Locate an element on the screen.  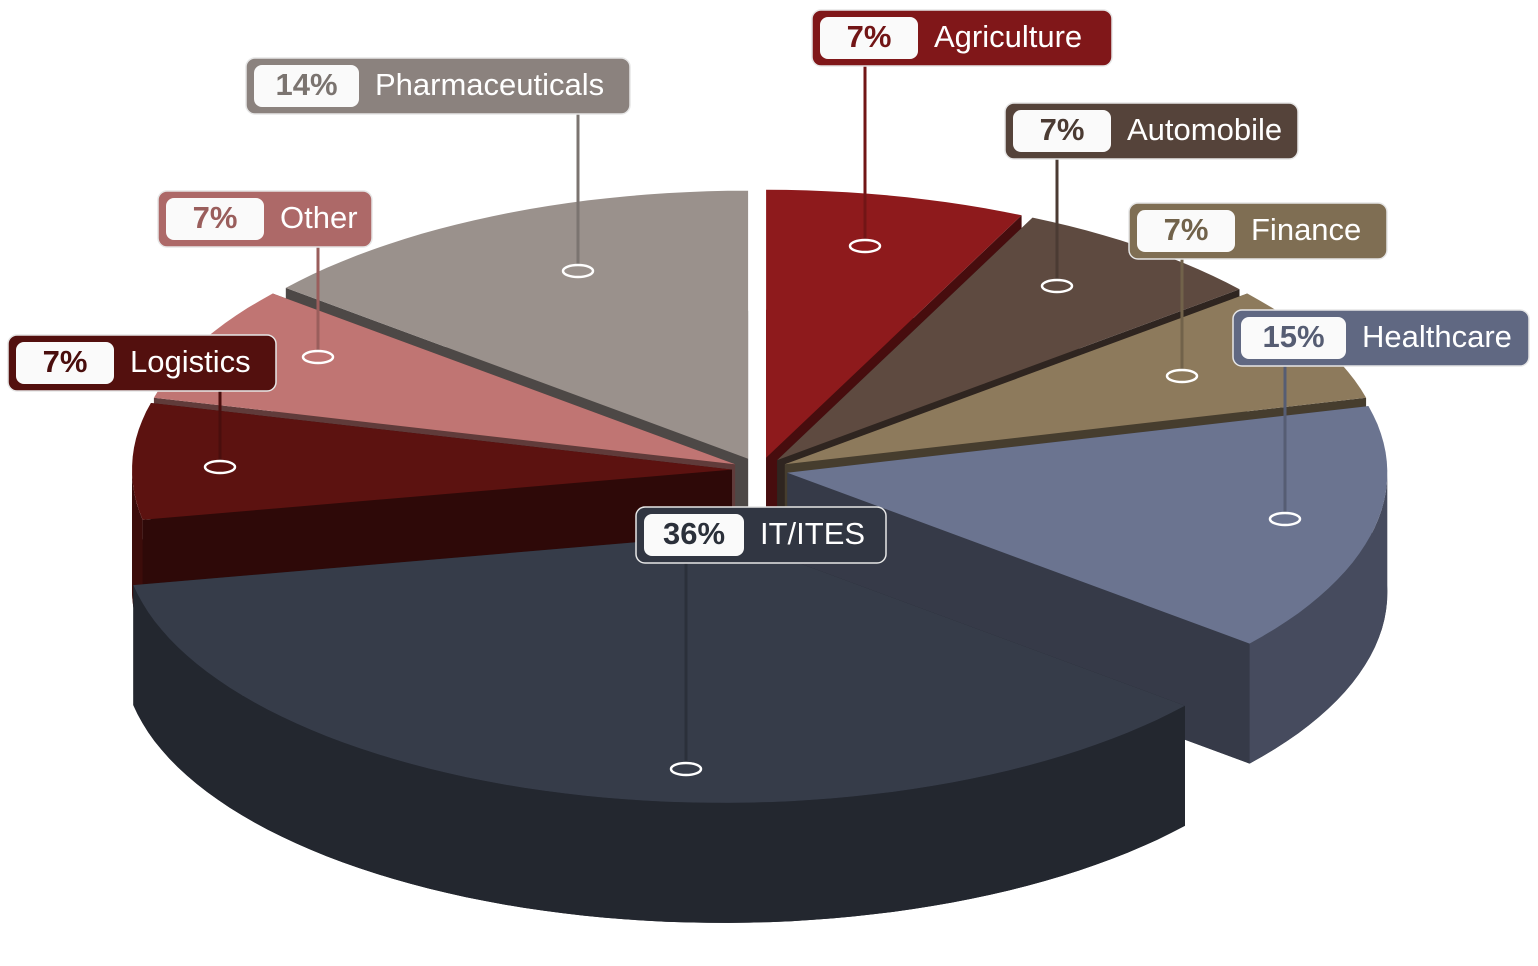
category-label: Automobile is located at coordinates (1204, 129).